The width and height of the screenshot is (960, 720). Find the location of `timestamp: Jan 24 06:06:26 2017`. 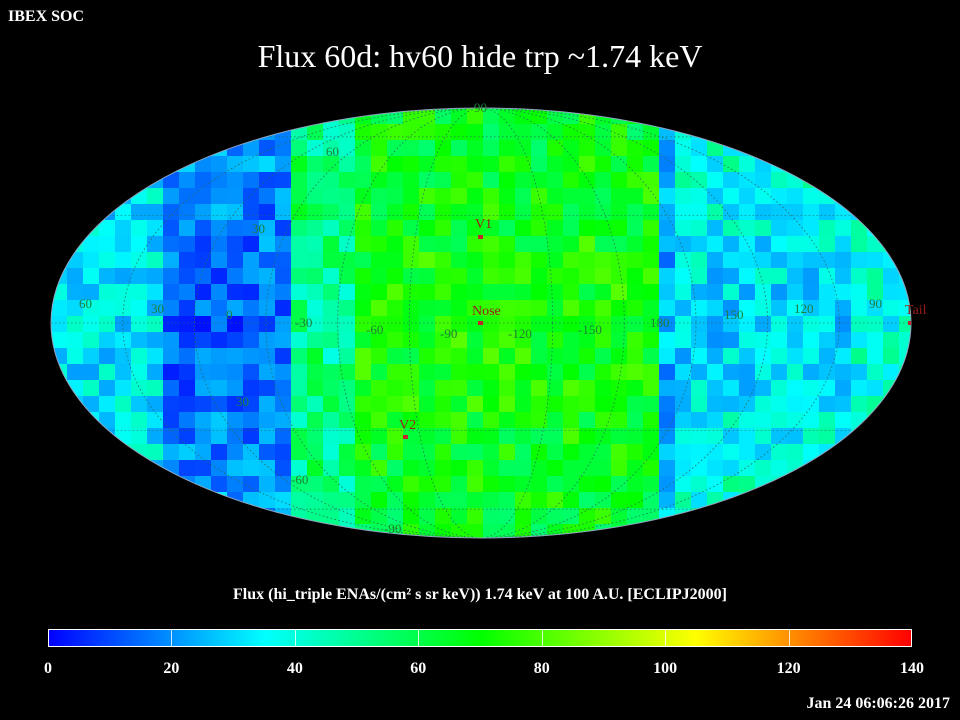

timestamp: Jan 24 06:06:26 2017 is located at coordinates (878, 703).